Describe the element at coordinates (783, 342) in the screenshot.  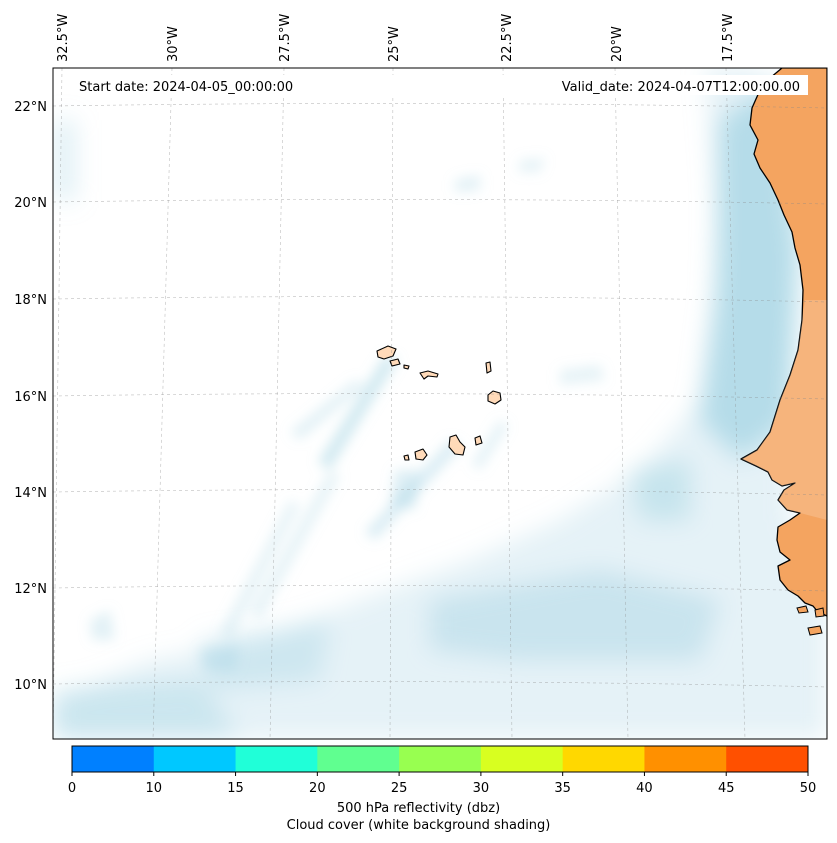
I see `africa-coastline` at that location.